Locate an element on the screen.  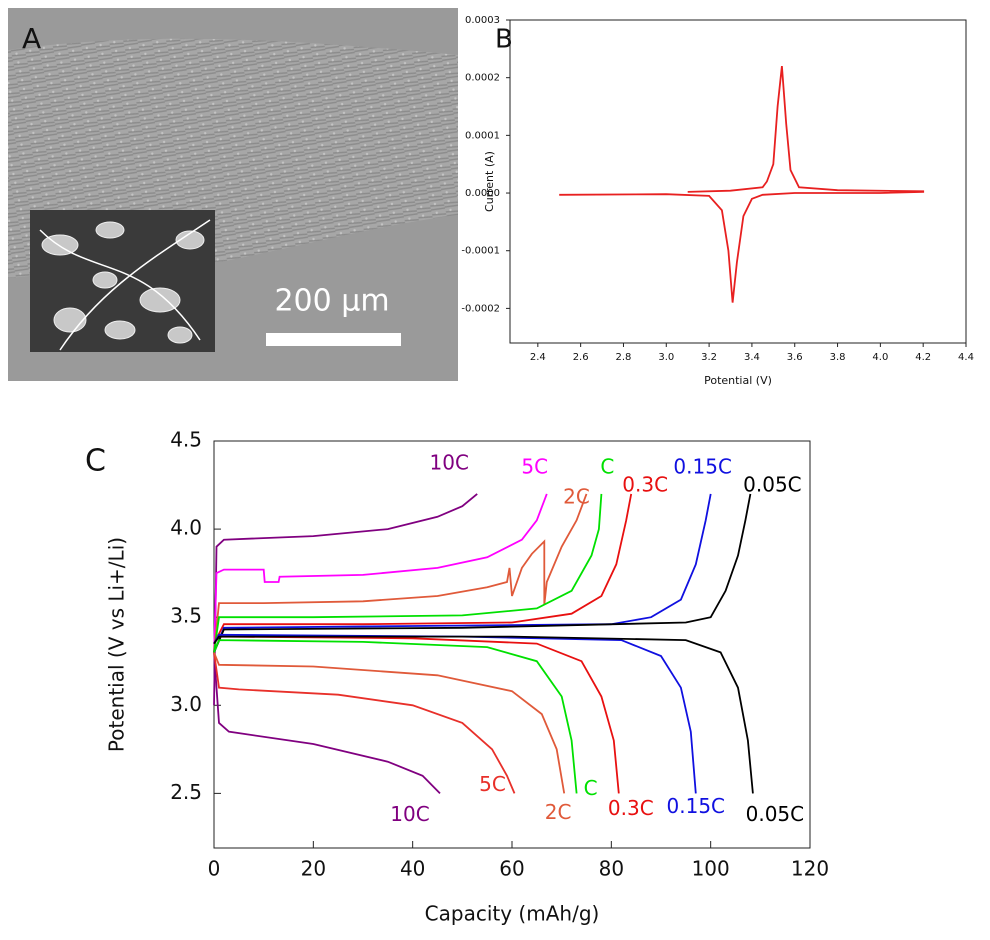
y-tick-label: 0.0001 is located at coordinates (482, 135).